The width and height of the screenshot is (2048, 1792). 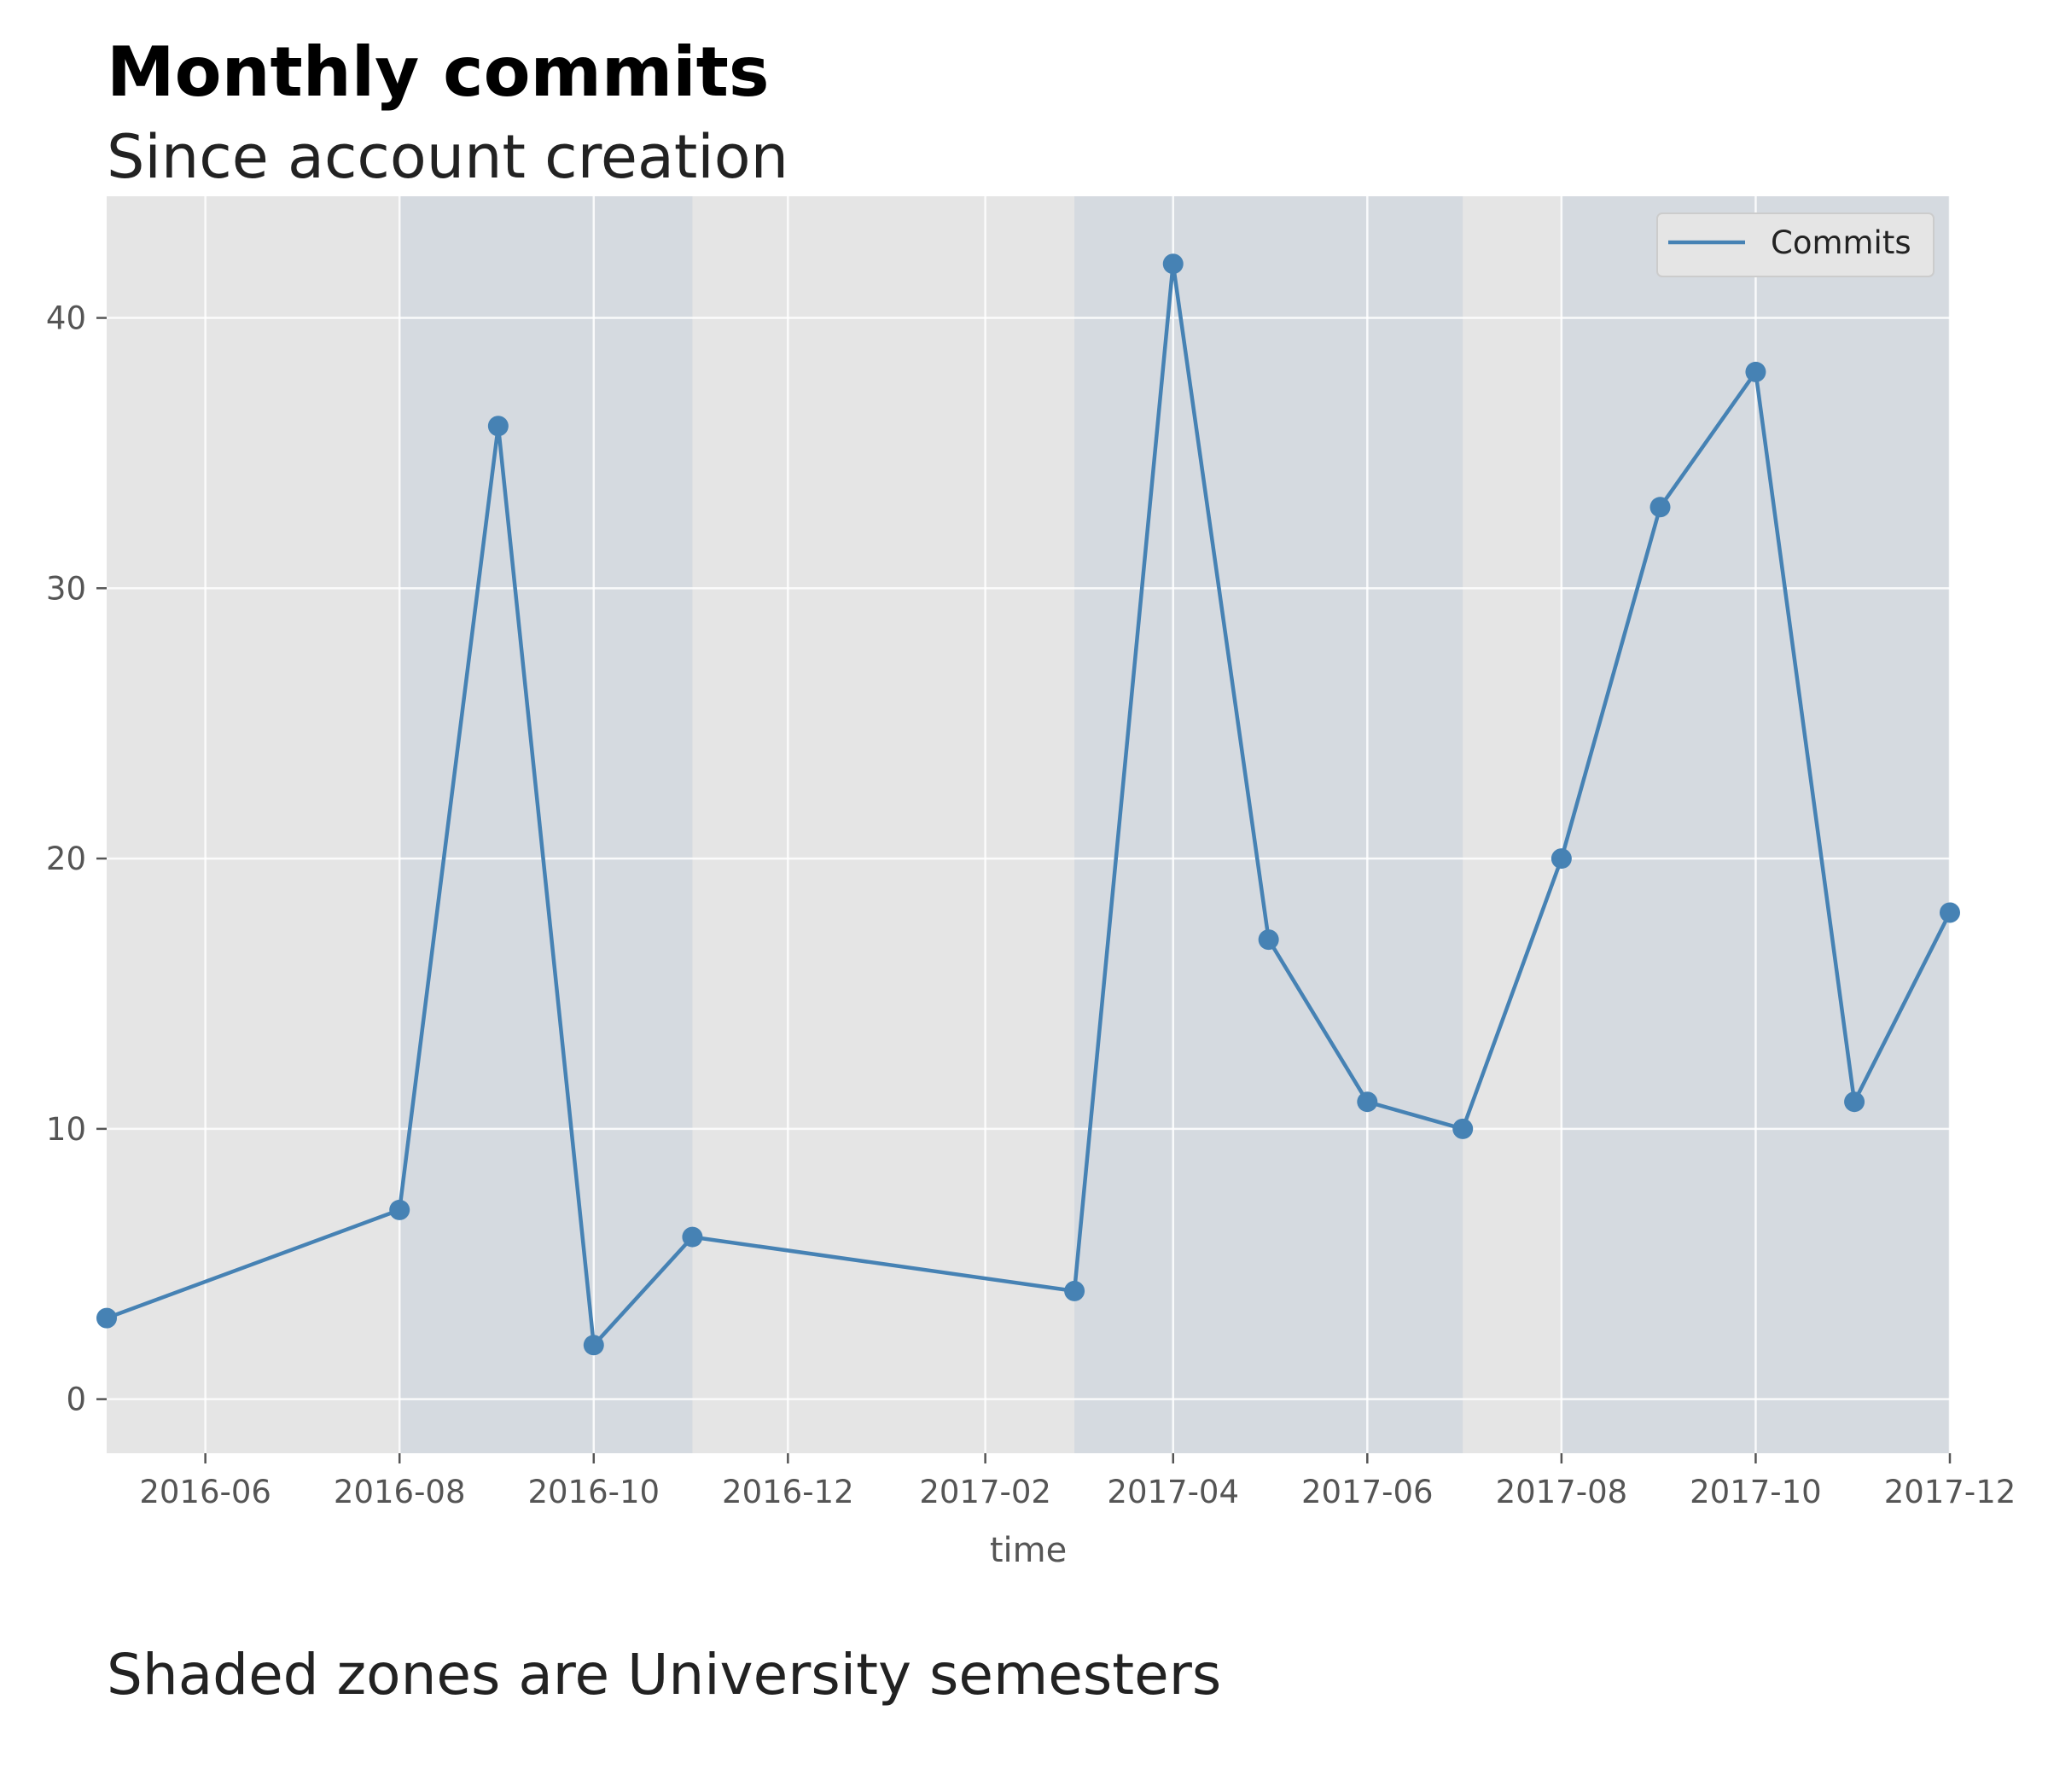 I want to click on chart-title: Monthly commits, so click(x=438, y=72).